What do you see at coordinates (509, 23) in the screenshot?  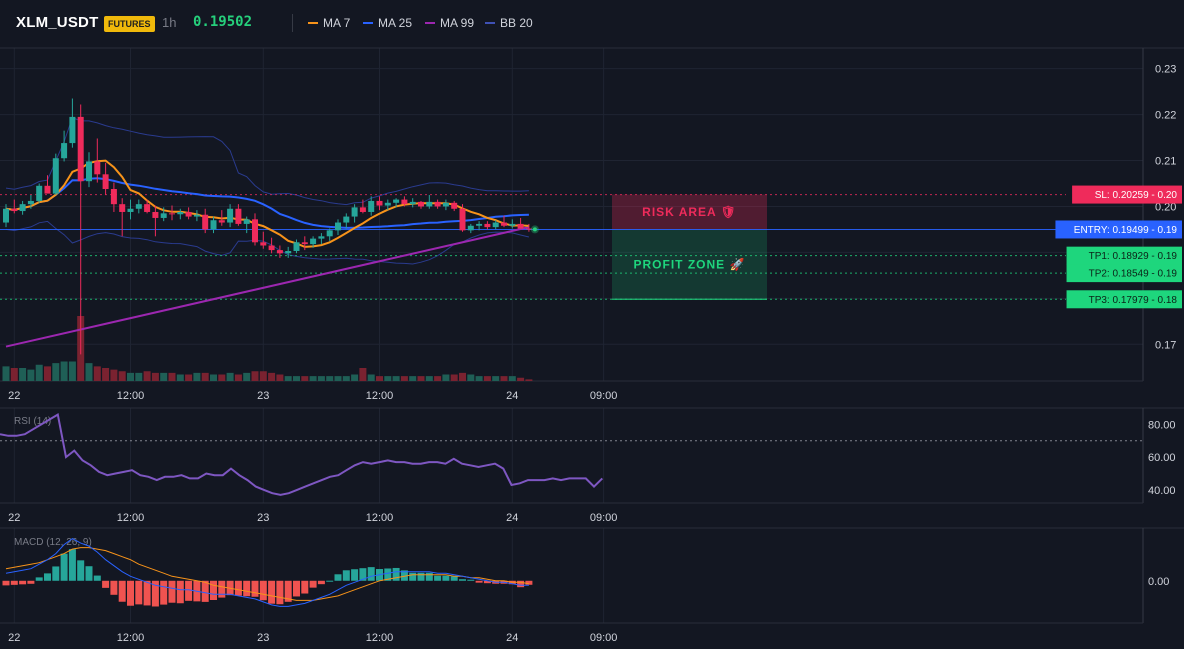 I see `legend-bb20: BB 20` at bounding box center [509, 23].